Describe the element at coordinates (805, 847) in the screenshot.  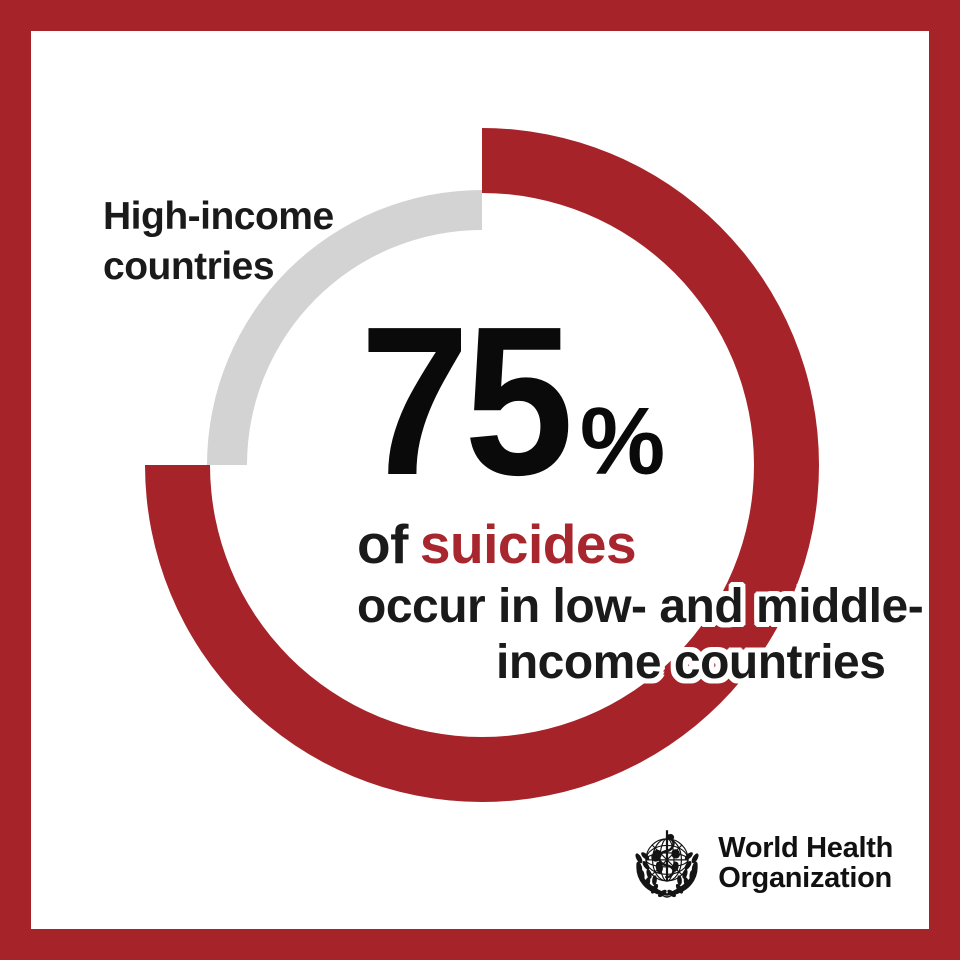
I see `who-wordmark-line-1: World Health` at that location.